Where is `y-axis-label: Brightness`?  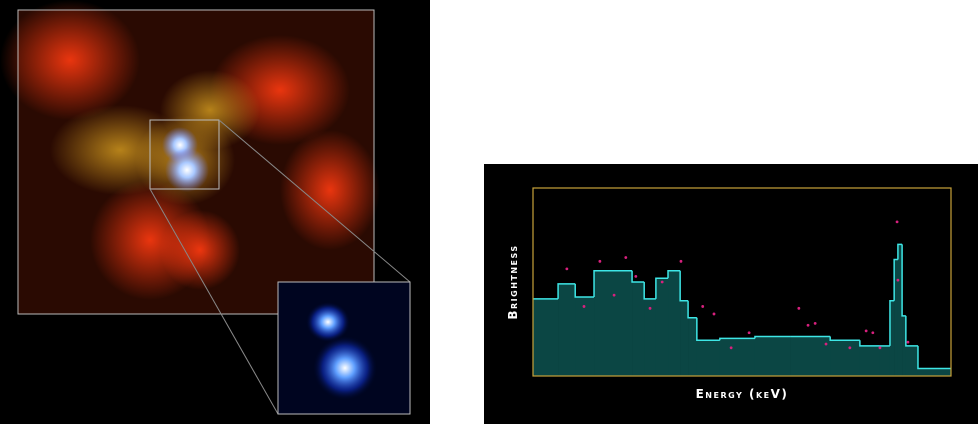
y-axis-label: Brightness is located at coordinates (513, 281).